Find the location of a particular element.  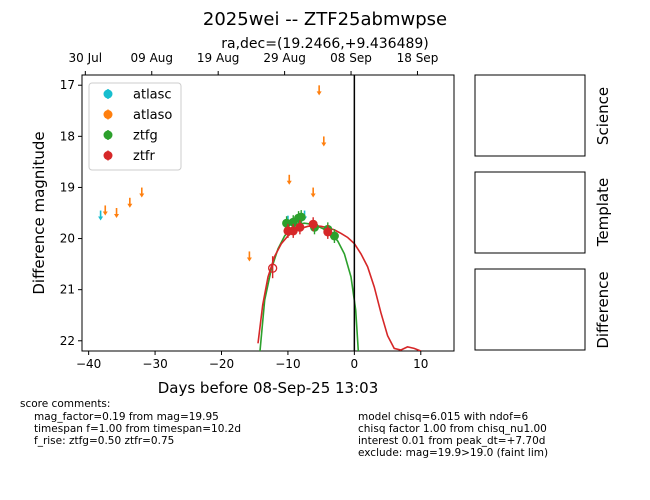

y-axis: 17 18 19 20 21 22 is located at coordinates (71, 213).